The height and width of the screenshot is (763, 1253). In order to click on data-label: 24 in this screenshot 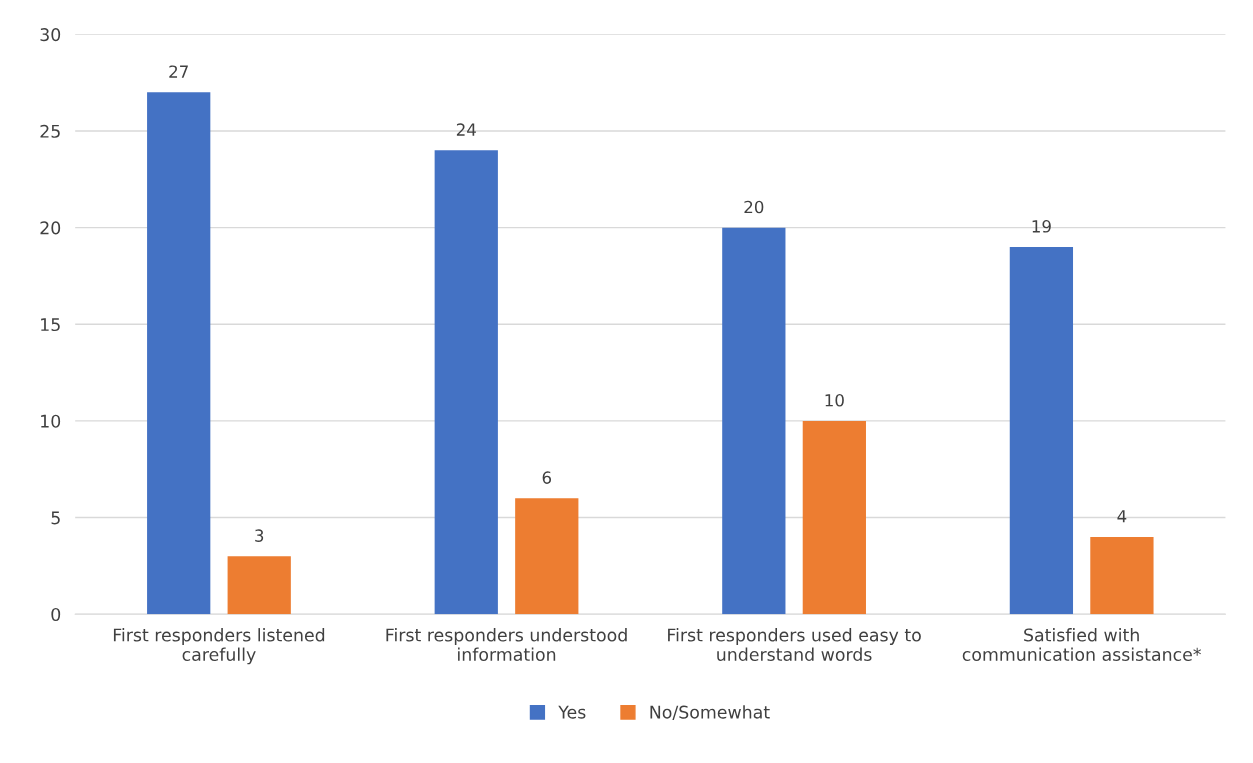, I will do `click(466, 129)`.